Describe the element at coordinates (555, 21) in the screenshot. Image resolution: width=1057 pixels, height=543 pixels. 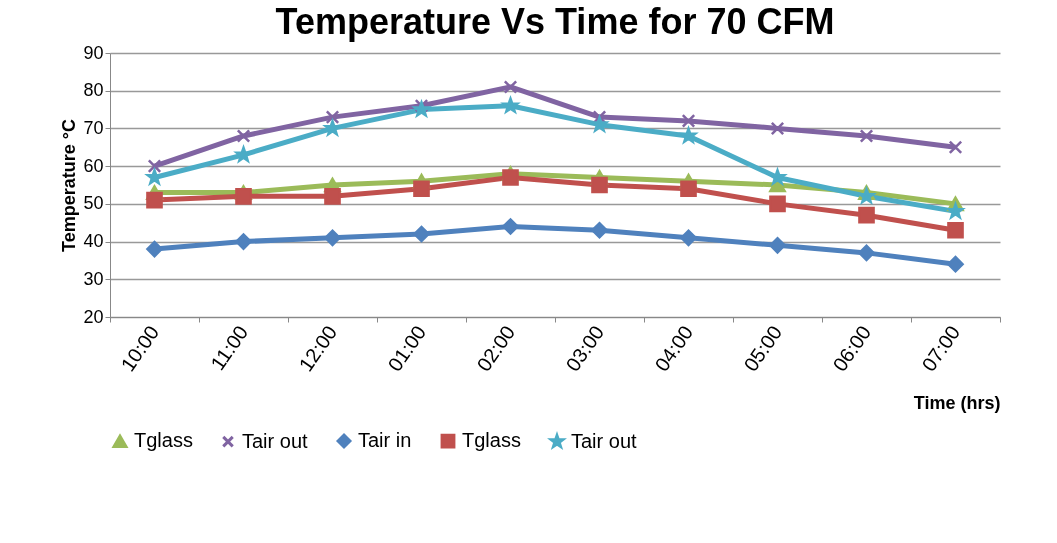
I see `chart-title: Temperature Vs Time for 70 CFM` at that location.